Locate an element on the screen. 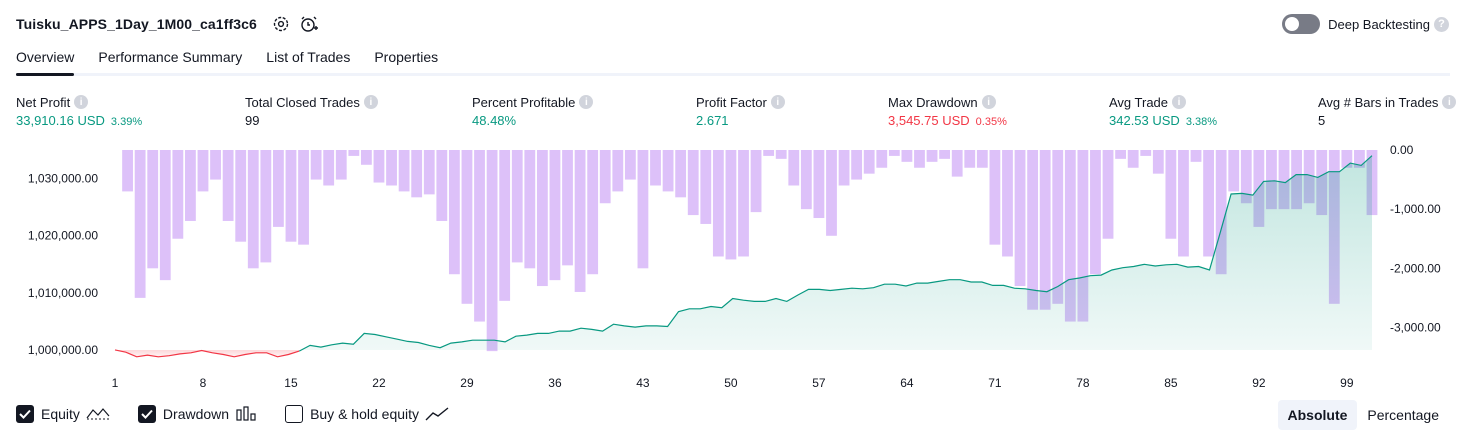 This screenshot has height=438, width=1466. legend-label: Equity is located at coordinates (60, 414).